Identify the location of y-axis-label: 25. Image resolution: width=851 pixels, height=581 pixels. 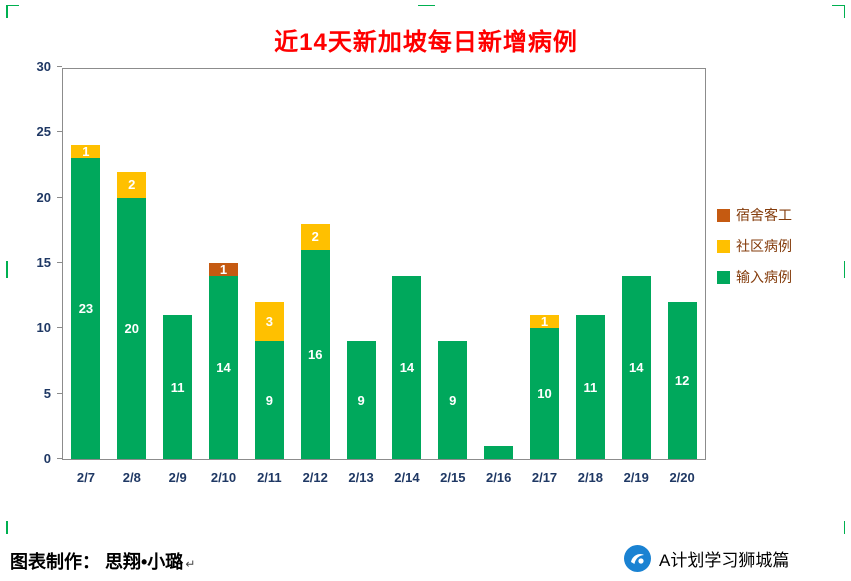
(43, 132).